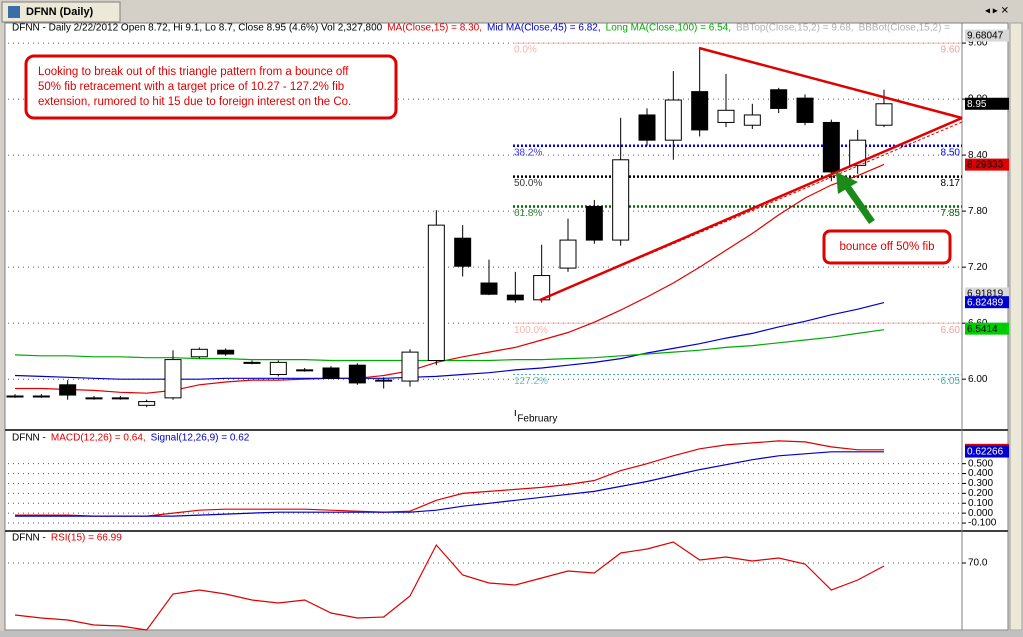  What do you see at coordinates (982, 523) in the screenshot?
I see `y-tick-label: -0.100` at bounding box center [982, 523].